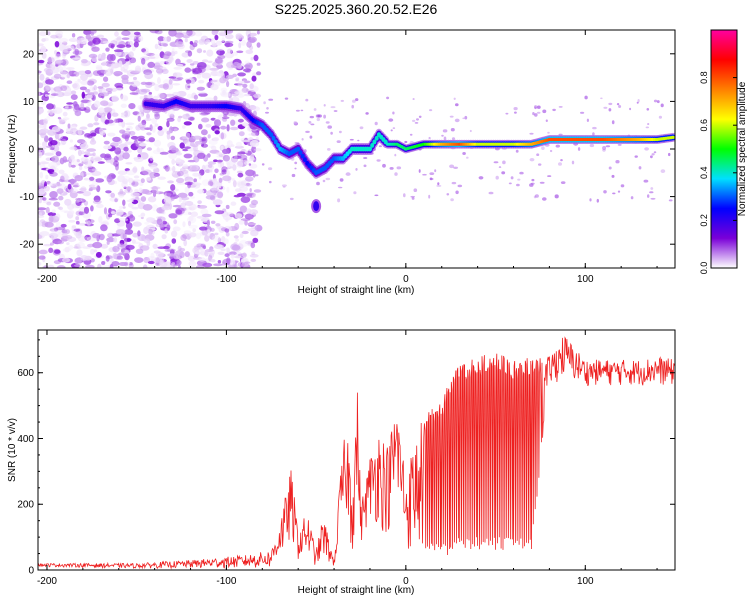  What do you see at coordinates (27, 197) in the screenshot?
I see `y-tick-label: -10` at bounding box center [27, 197].